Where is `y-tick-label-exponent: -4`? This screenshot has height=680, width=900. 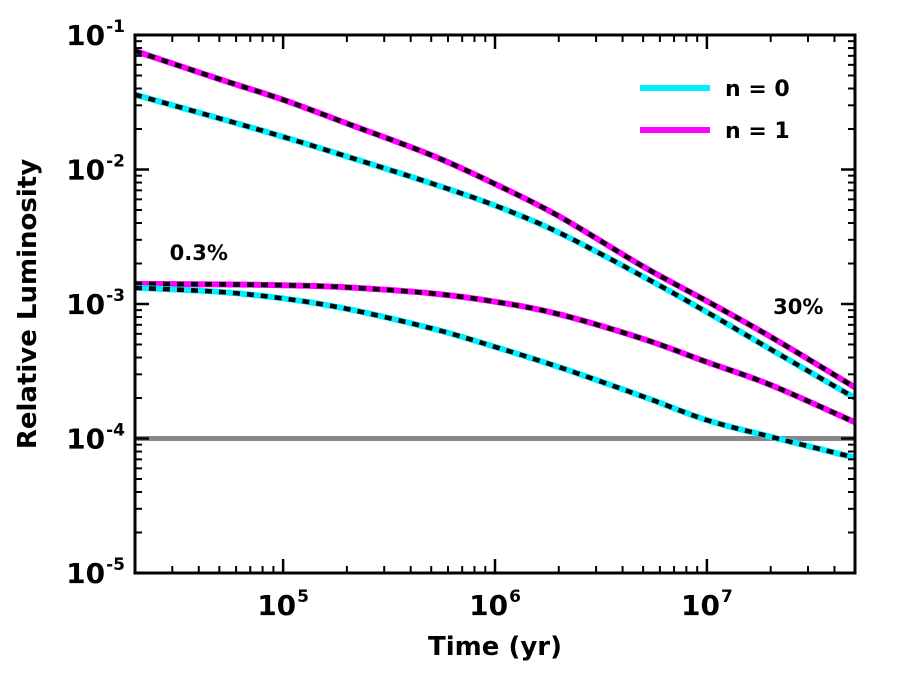
y-tick-label-exponent: -4 is located at coordinates (115, 431).